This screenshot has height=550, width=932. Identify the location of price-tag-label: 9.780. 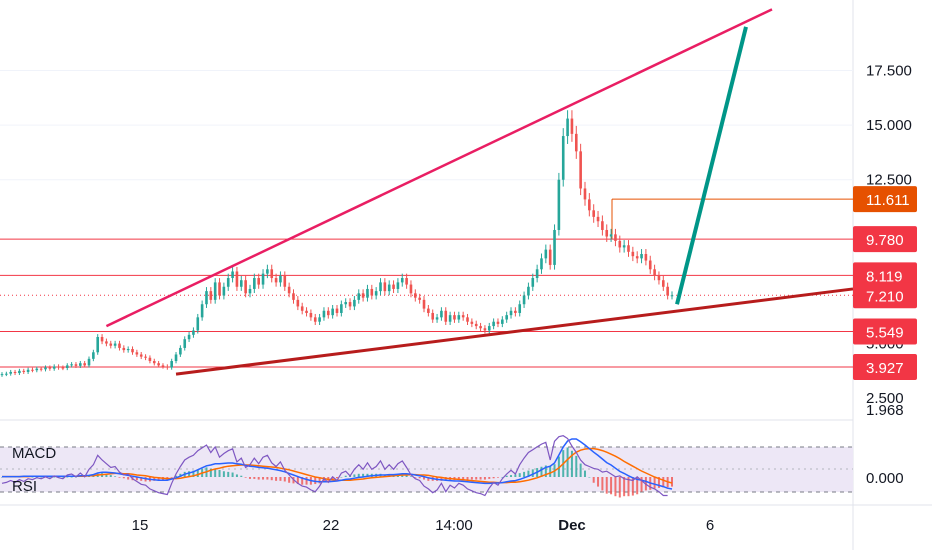
(885, 240).